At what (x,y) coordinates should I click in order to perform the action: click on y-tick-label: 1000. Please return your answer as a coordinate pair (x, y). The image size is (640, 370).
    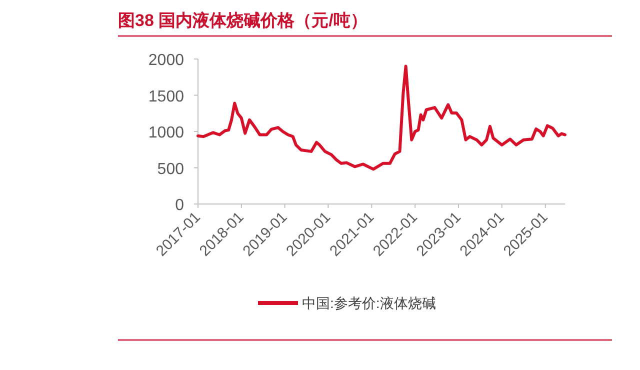
    Looking at the image, I should click on (166, 133).